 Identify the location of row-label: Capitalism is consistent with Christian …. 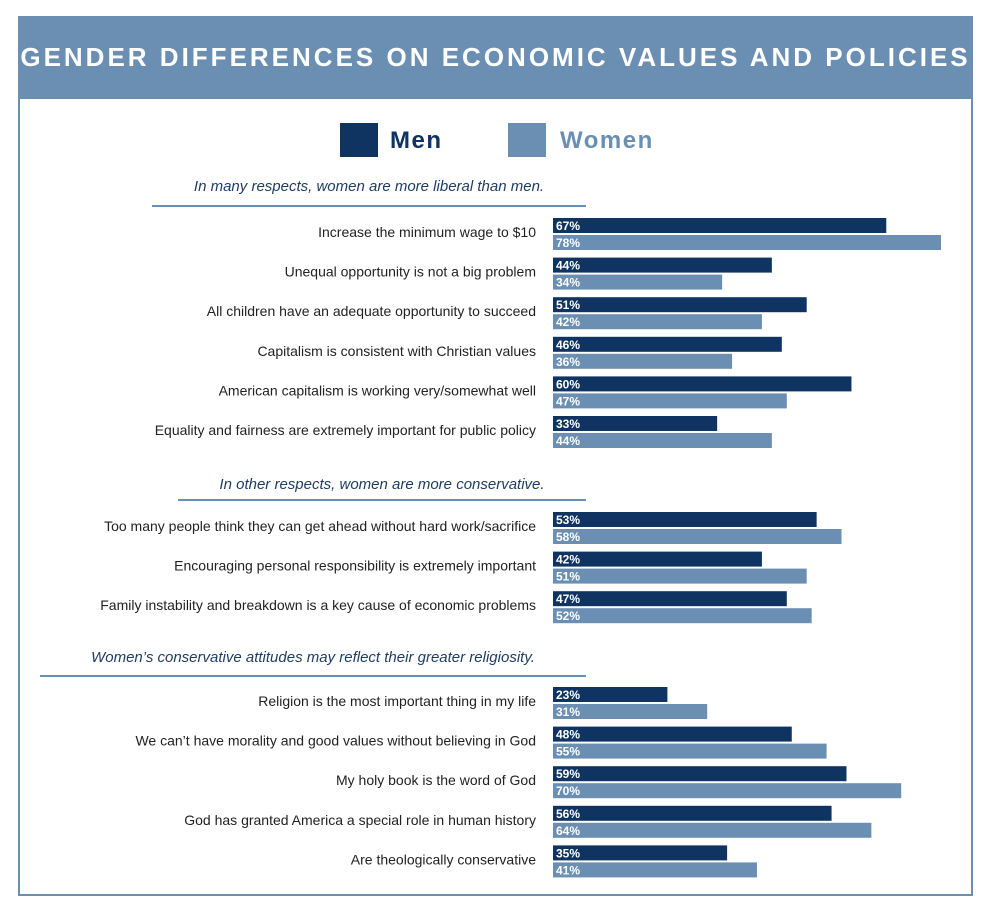
(396, 351).